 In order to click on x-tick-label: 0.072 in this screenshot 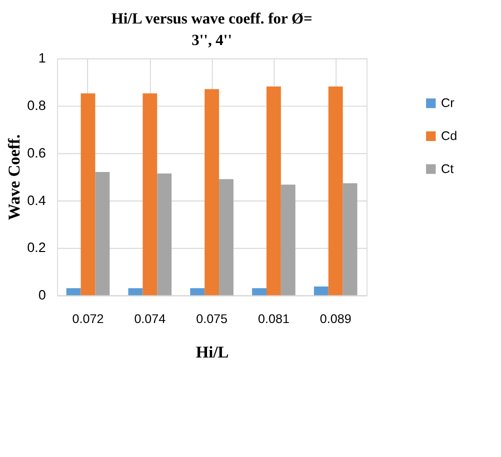, I will do `click(88, 319)`.